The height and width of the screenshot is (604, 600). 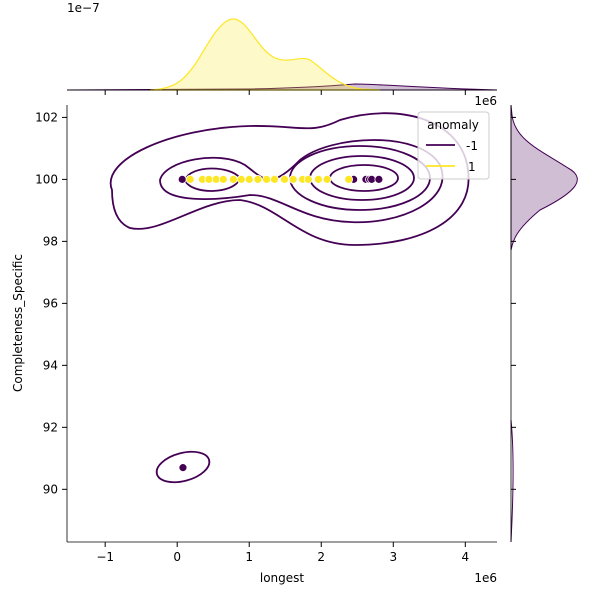 I want to click on y-tick-label: 94, so click(x=50, y=365).